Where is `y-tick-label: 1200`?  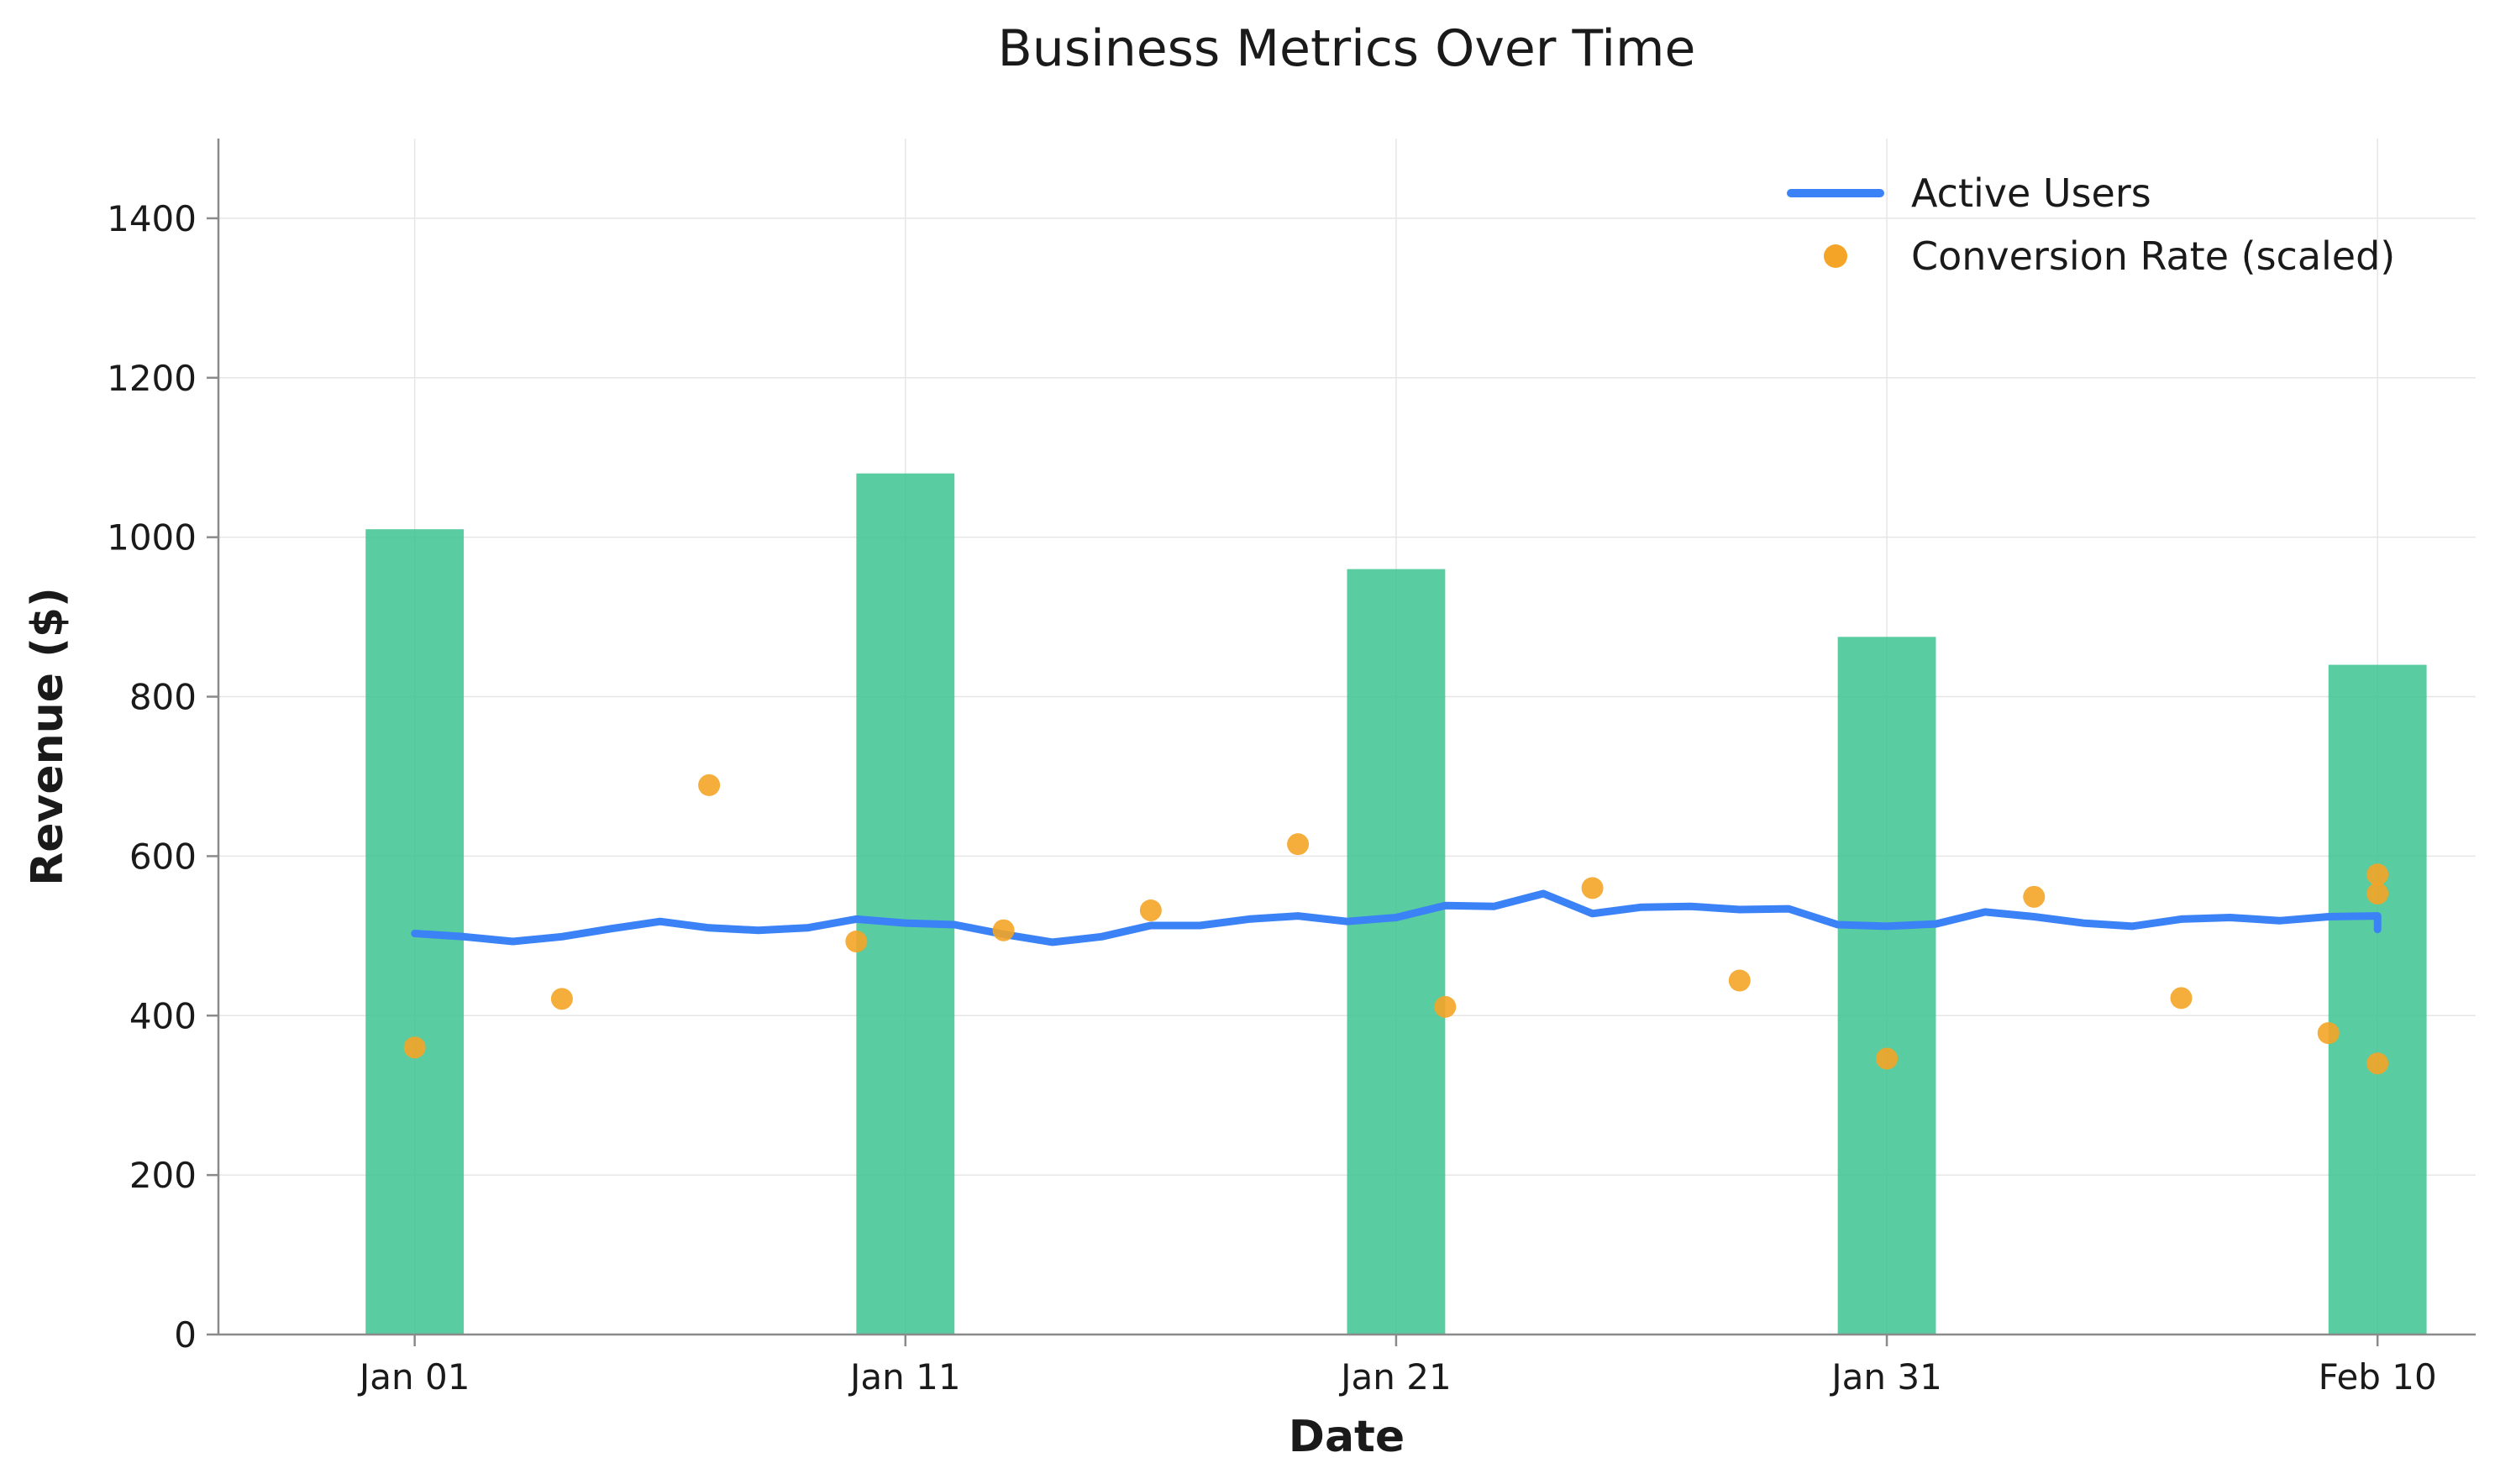 y-tick-label: 1200 is located at coordinates (152, 379).